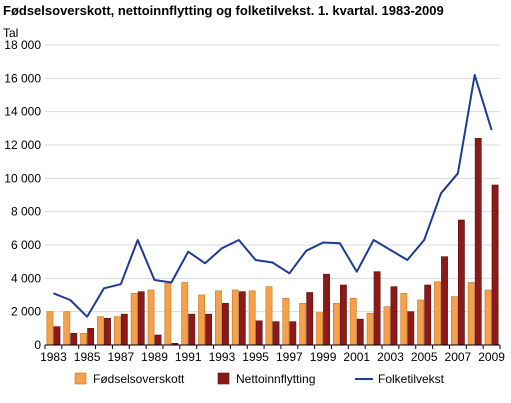 Image resolution: width=511 pixels, height=403 pixels. I want to click on bar-fodselsoverskott-1988, so click(134, 319).